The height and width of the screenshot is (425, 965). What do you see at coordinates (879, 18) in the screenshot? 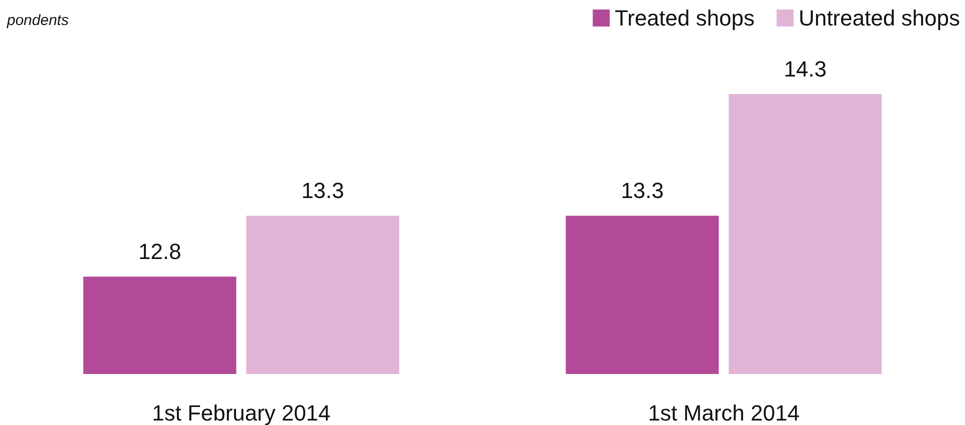
I see `legend-label: Untreated shops` at bounding box center [879, 18].